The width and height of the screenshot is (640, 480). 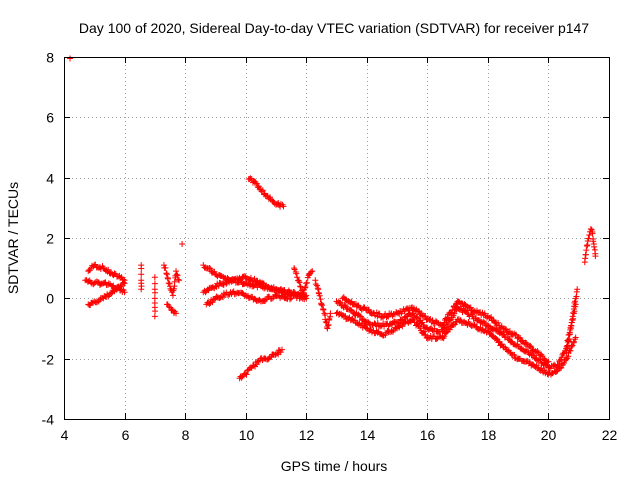 What do you see at coordinates (126, 151) in the screenshot?
I see `series-outlier` at bounding box center [126, 151].